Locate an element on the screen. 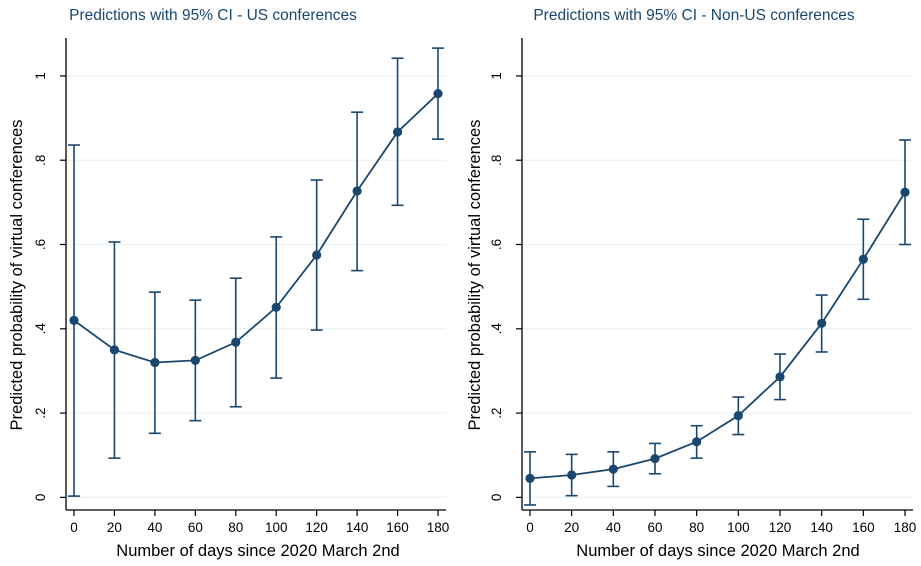 The height and width of the screenshot is (566, 921). chart-title: Predictions with 95% CI - US conferences is located at coordinates (213, 15).